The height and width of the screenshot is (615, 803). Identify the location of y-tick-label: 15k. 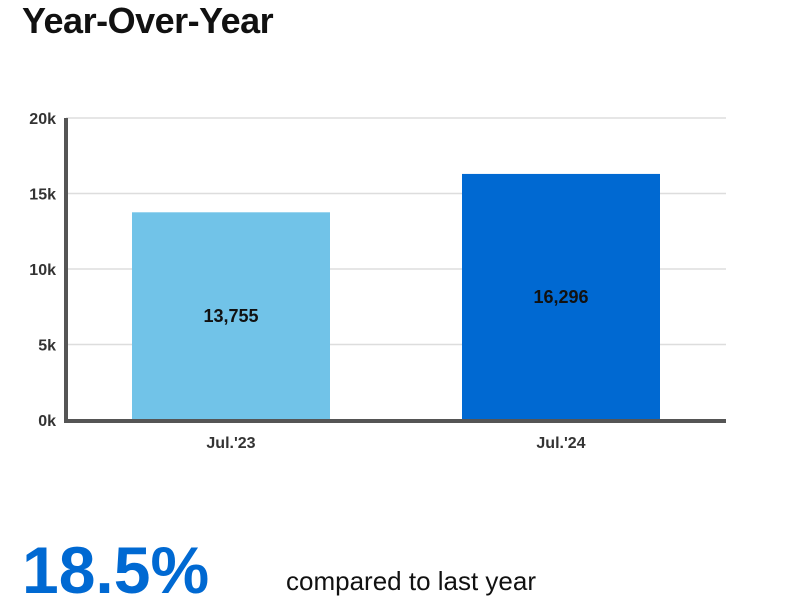
(42, 195).